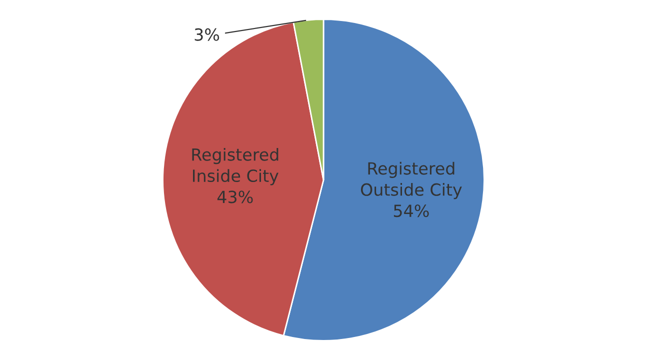 The height and width of the screenshot is (360, 647). What do you see at coordinates (411, 211) in the screenshot?
I see `data-label: 54%` at bounding box center [411, 211].